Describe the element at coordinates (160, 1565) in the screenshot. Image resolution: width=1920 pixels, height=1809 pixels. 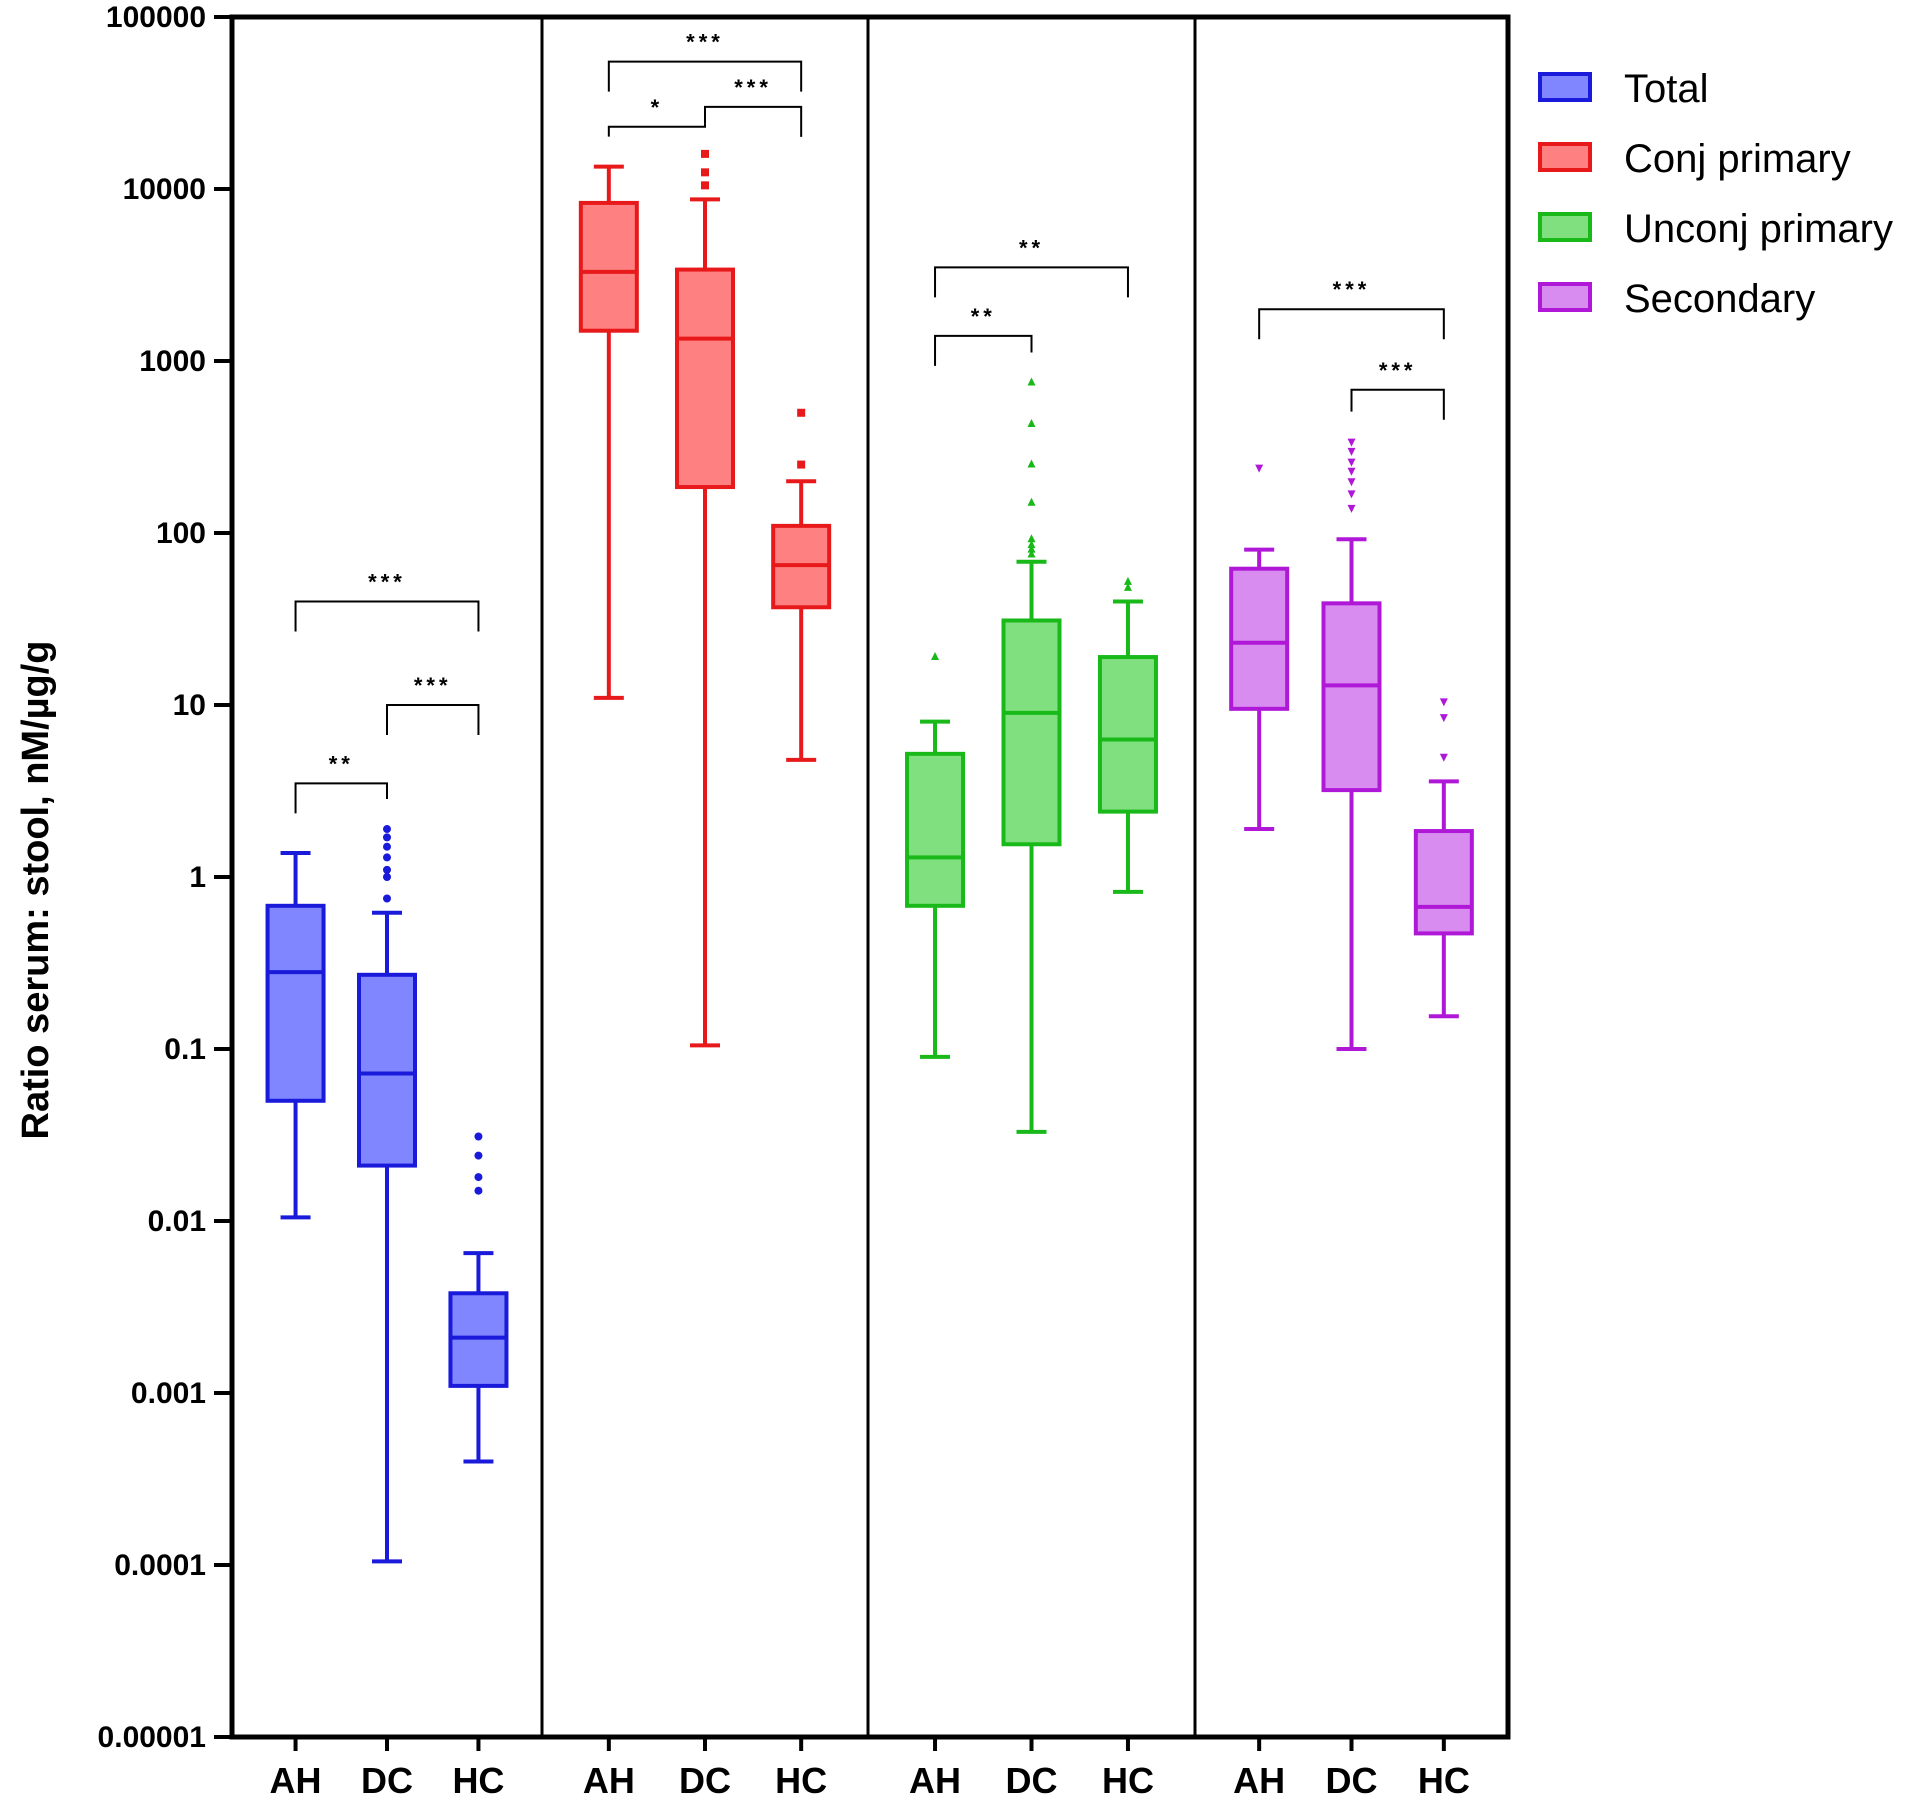
I see `y-tick-label: 0.0001` at that location.